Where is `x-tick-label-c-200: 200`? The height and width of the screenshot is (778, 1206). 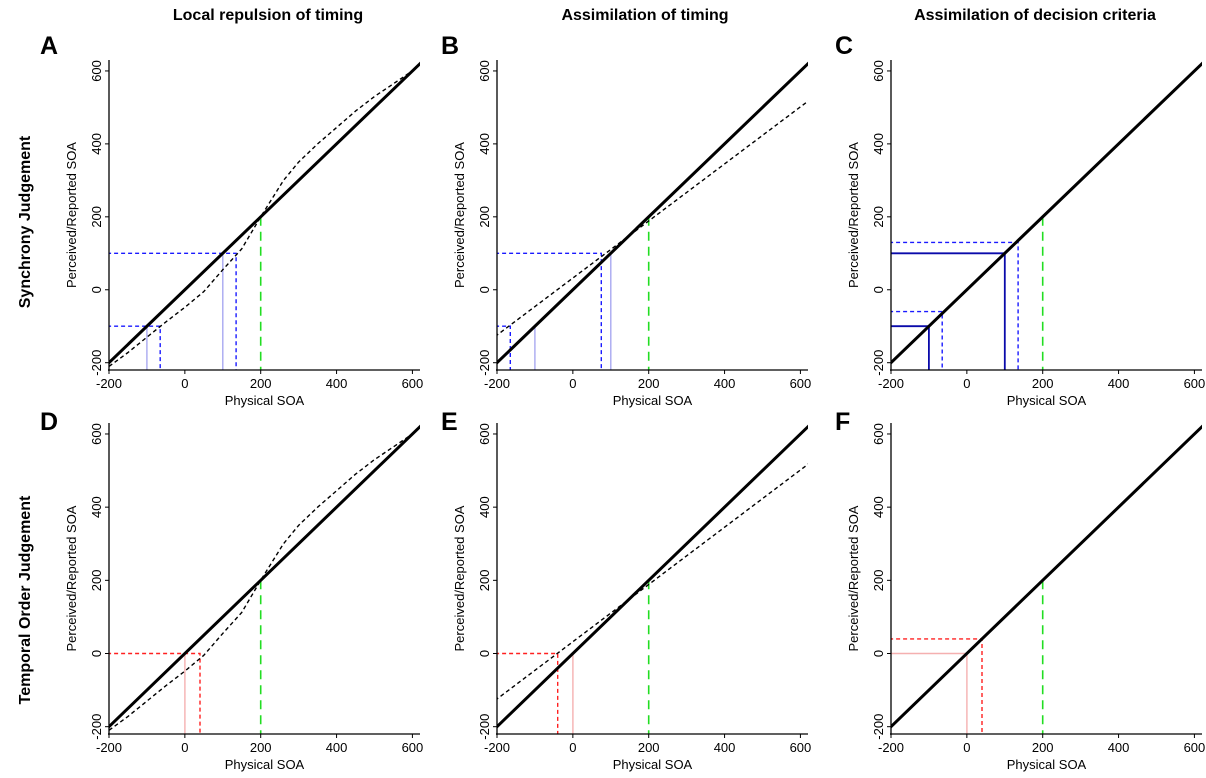 x-tick-label-c-200: 200 is located at coordinates (1043, 383).